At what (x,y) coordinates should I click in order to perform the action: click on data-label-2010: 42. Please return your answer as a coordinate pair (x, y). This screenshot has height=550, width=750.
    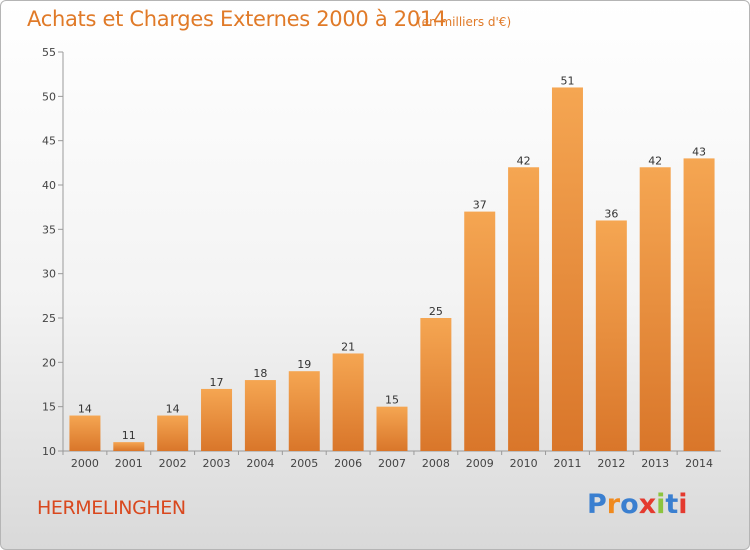
    Looking at the image, I should click on (524, 160).